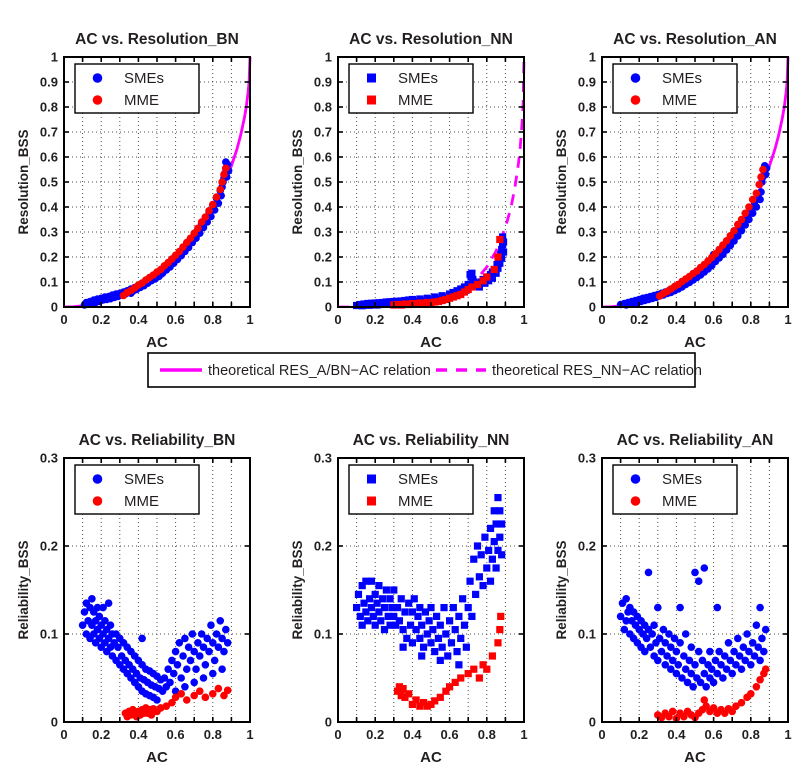 The height and width of the screenshot is (769, 800). I want to click on figure-legend-label: theoretical RES_NN−AC relation, so click(597, 371).